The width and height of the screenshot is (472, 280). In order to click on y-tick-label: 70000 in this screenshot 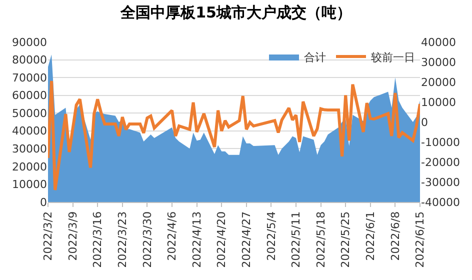, I will do `click(29, 77)`.